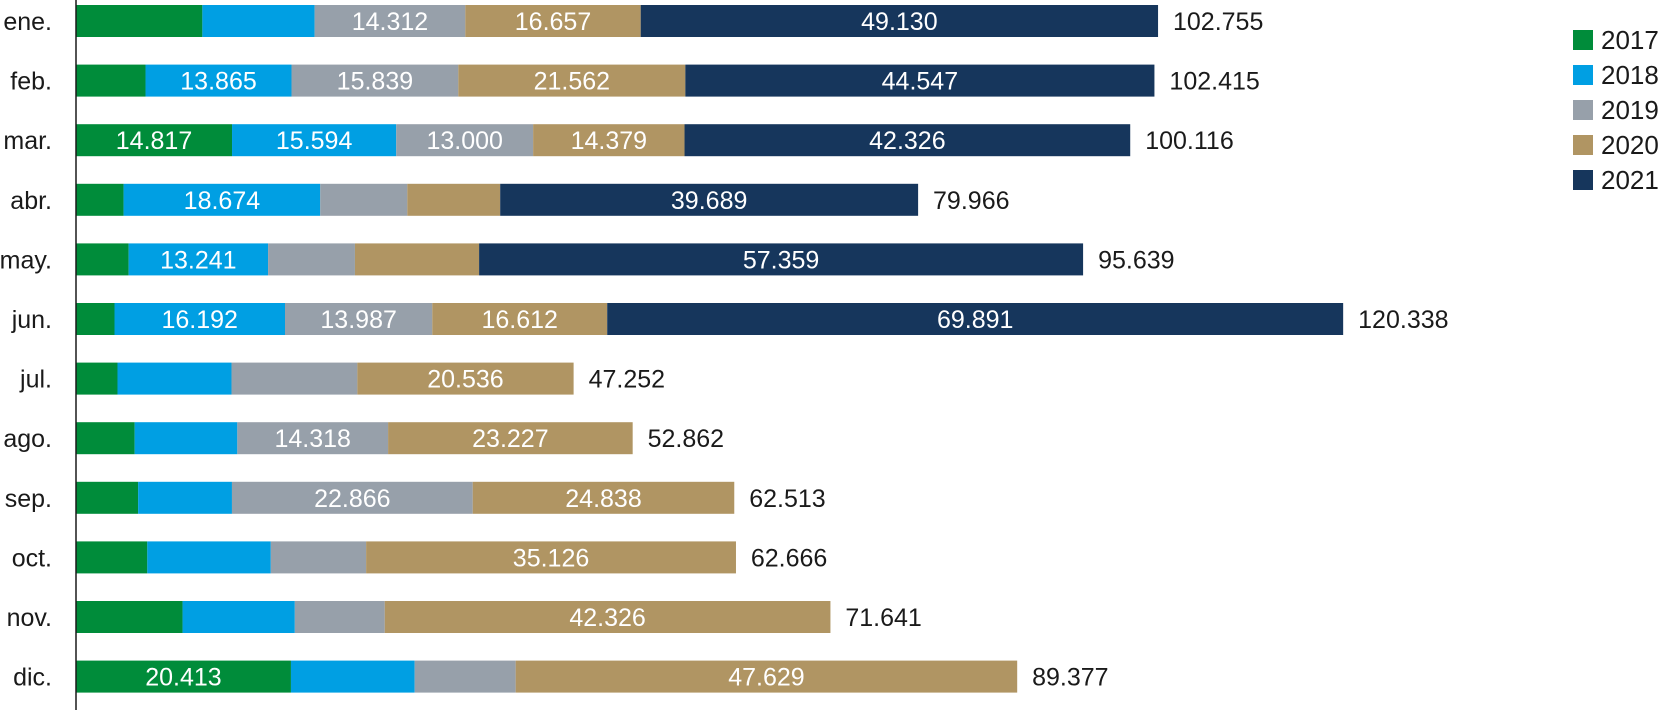  Describe the element at coordinates (27, 22) in the screenshot. I see `category-label: ene.` at that location.